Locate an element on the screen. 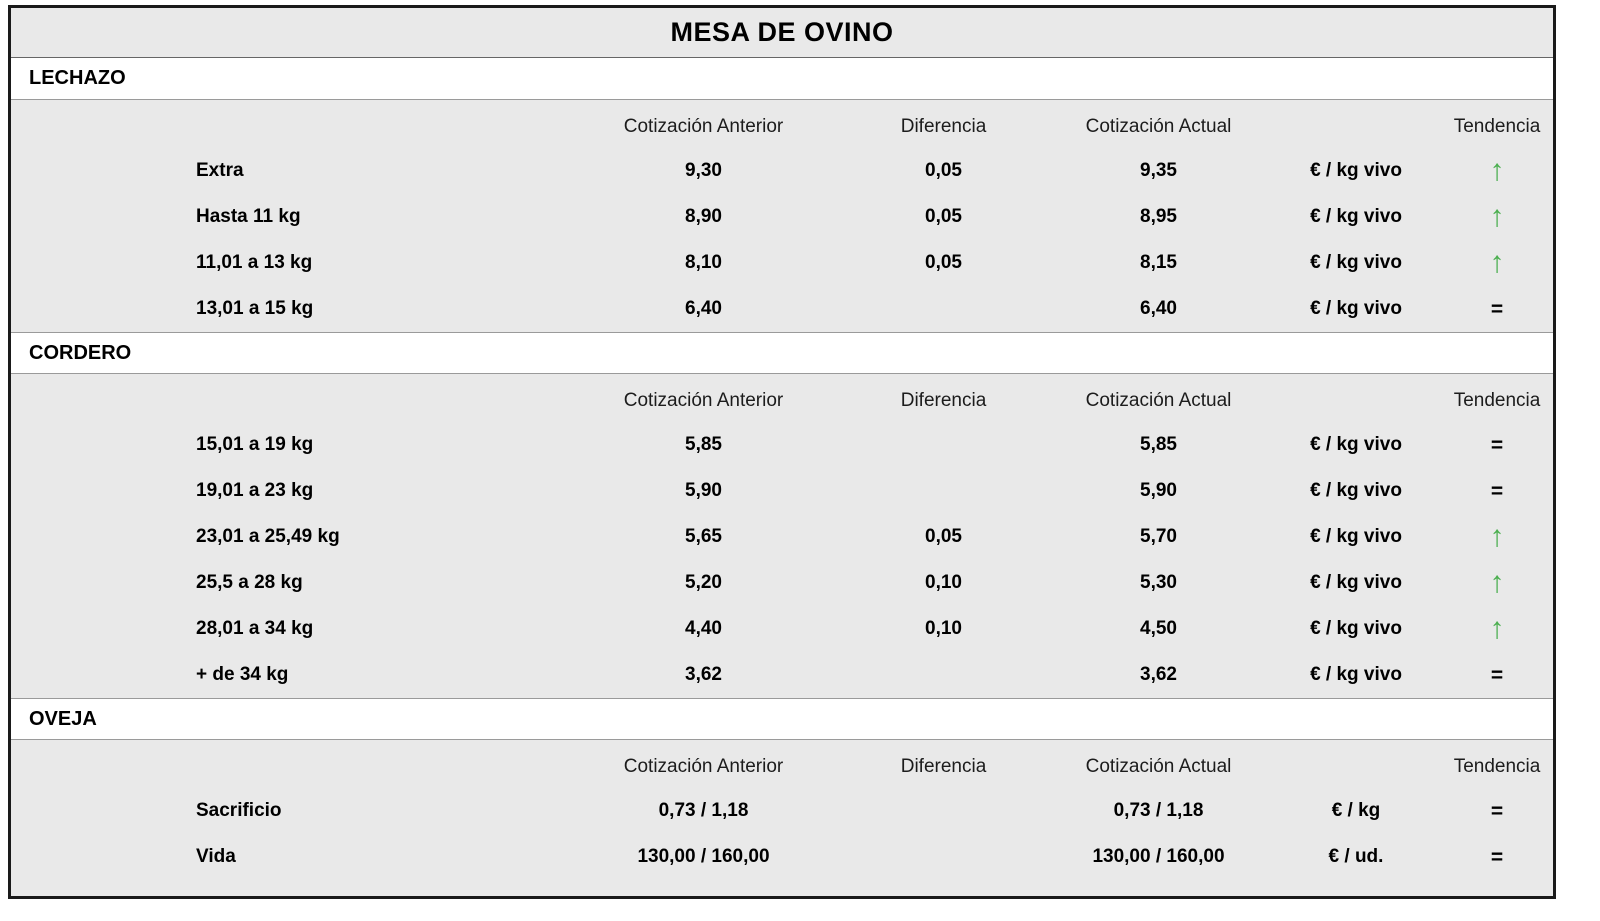 The height and width of the screenshot is (921, 1600). cotizacion-actual-value: 8,95 is located at coordinates (1158, 216).